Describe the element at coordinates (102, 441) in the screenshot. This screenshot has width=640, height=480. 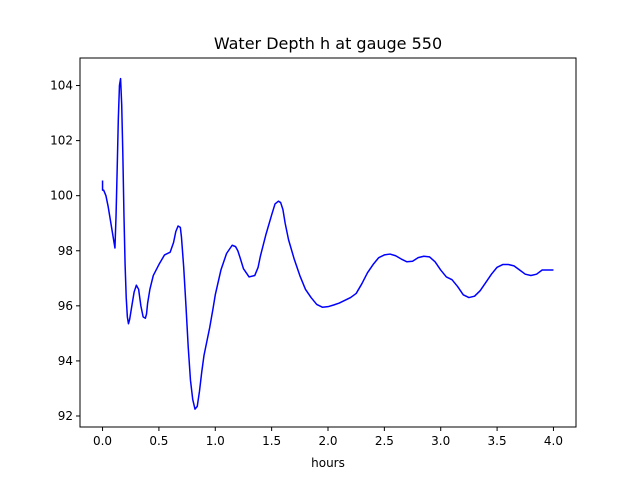
I see `x-tick-label: 0.0` at that location.